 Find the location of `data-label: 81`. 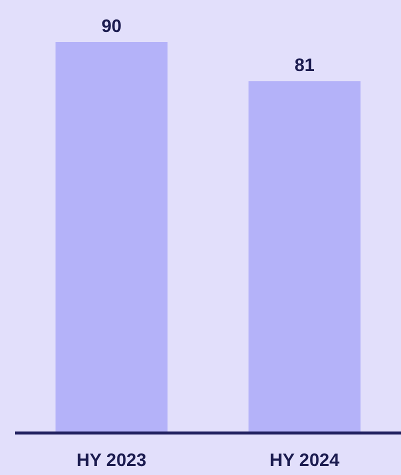

data-label: 81 is located at coordinates (304, 65).